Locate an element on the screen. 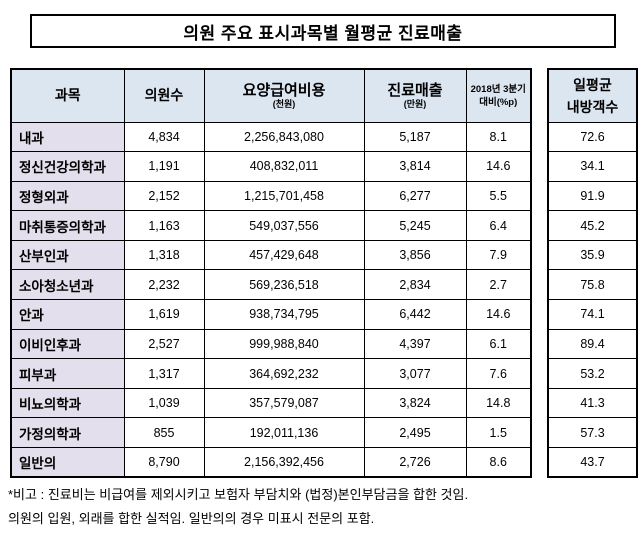 This screenshot has width=644, height=544. cell-care-benefit-cost: 408,832,011 is located at coordinates (284, 166).